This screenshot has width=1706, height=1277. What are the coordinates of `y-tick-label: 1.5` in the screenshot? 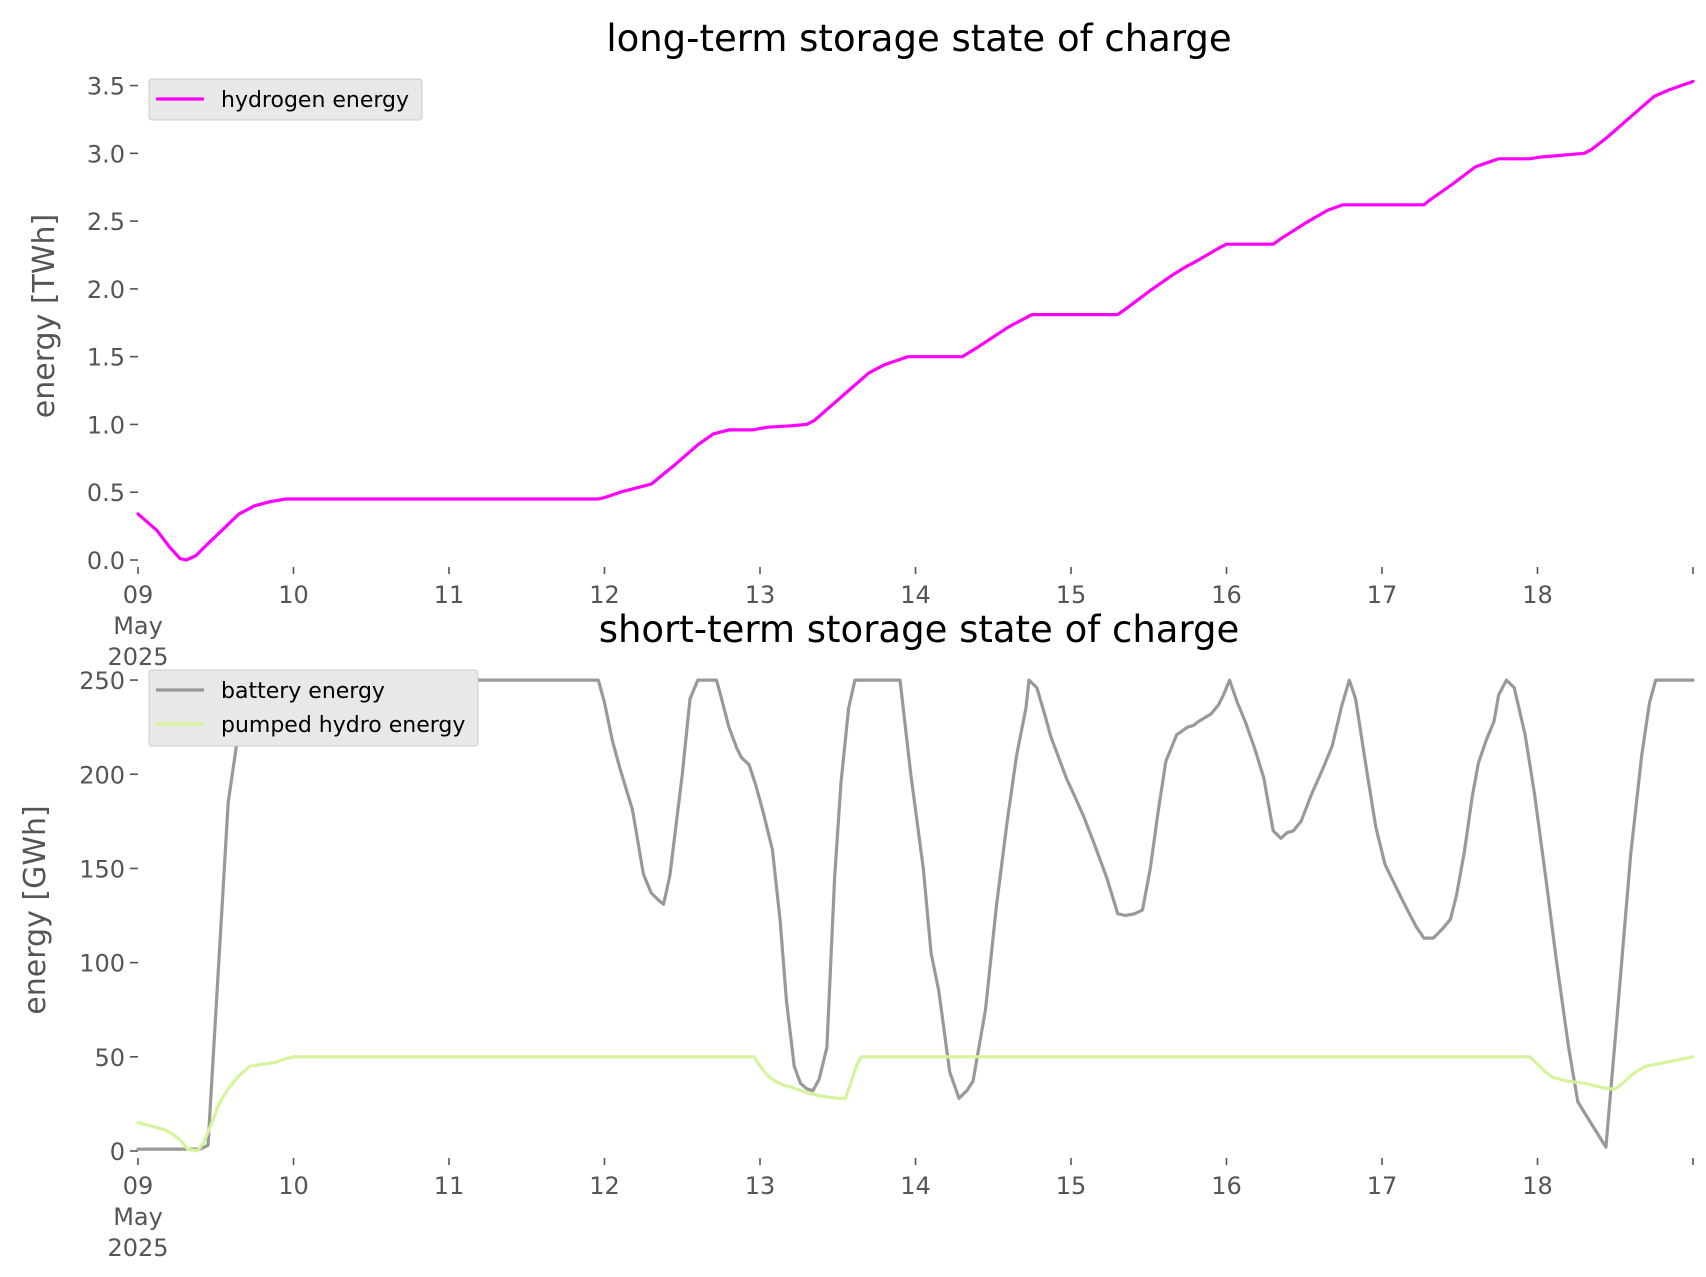 It's located at (106, 358).